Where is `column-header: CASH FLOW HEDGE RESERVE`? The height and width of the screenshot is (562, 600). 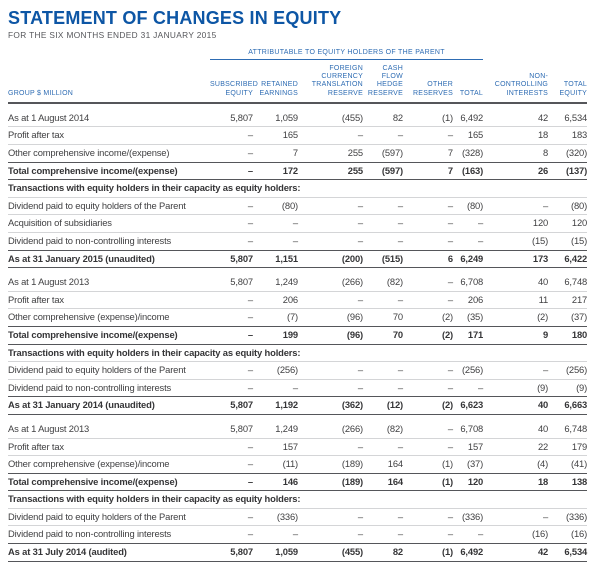 column-header: CASH FLOW HEDGE RESERVE is located at coordinates (385, 81).